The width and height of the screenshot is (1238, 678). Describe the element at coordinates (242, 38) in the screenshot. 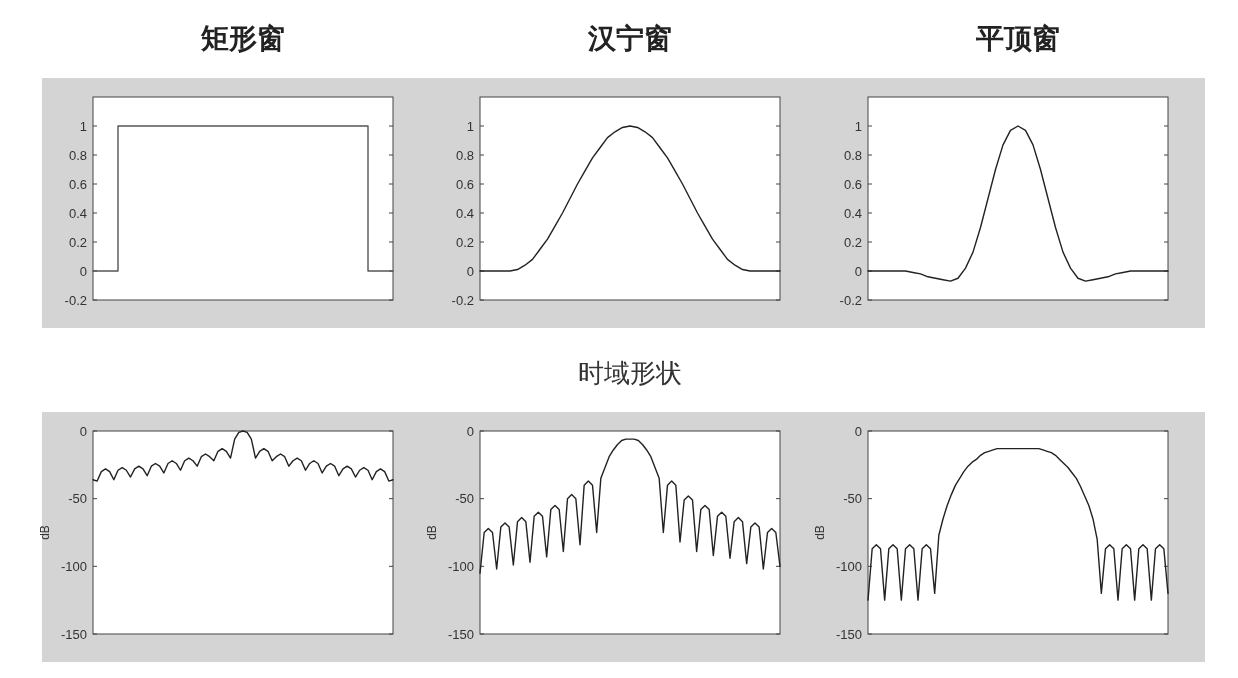

I see `chart-title: 矩形窗` at that location.